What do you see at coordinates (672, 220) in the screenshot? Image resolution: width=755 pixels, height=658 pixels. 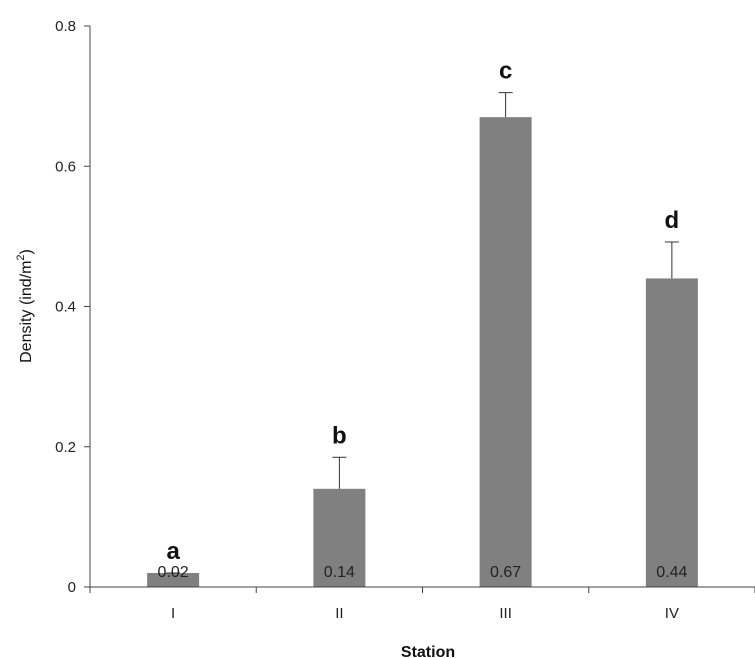 I see `significance-letter: d` at bounding box center [672, 220].